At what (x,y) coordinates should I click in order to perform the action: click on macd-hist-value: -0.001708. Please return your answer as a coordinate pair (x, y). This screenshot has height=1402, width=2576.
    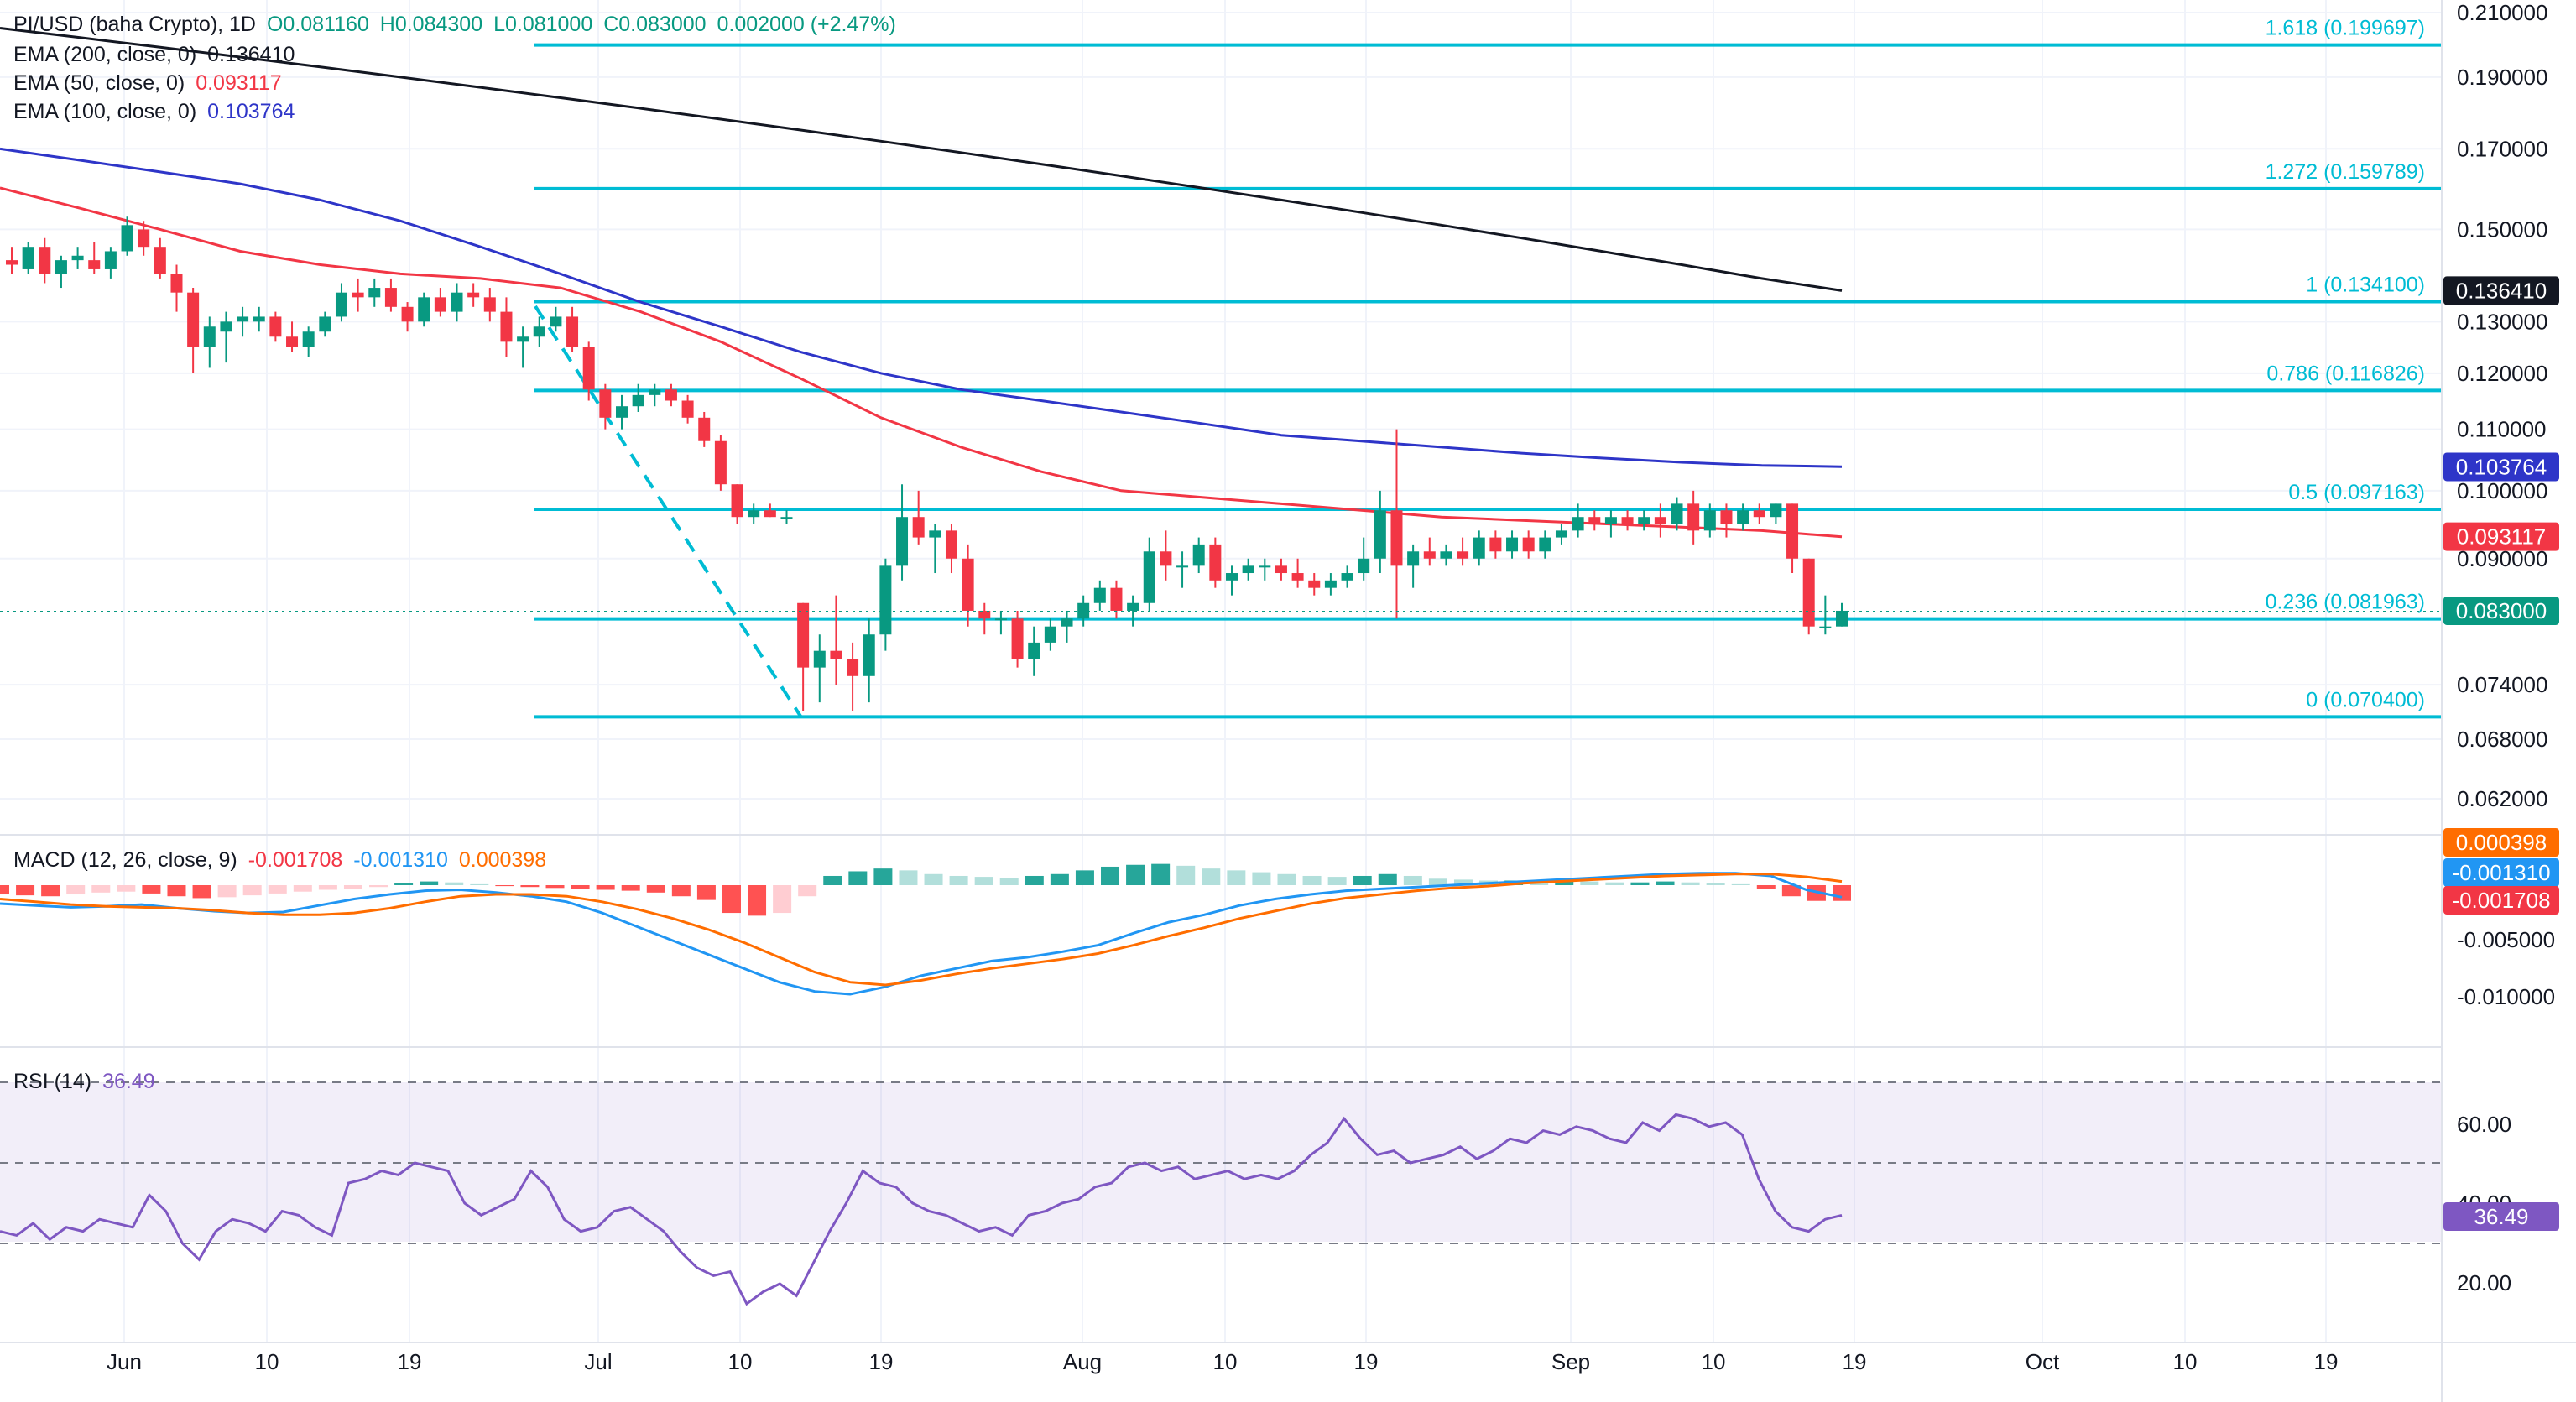
    Looking at the image, I should click on (295, 860).